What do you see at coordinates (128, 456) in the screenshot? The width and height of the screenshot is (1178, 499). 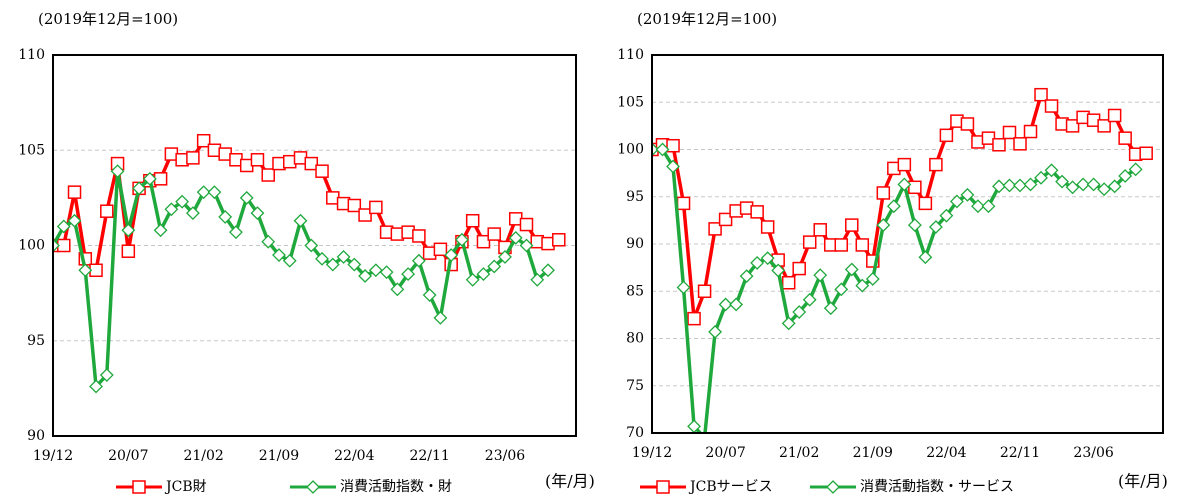 I see `x-tick-label: 20/07` at bounding box center [128, 456].